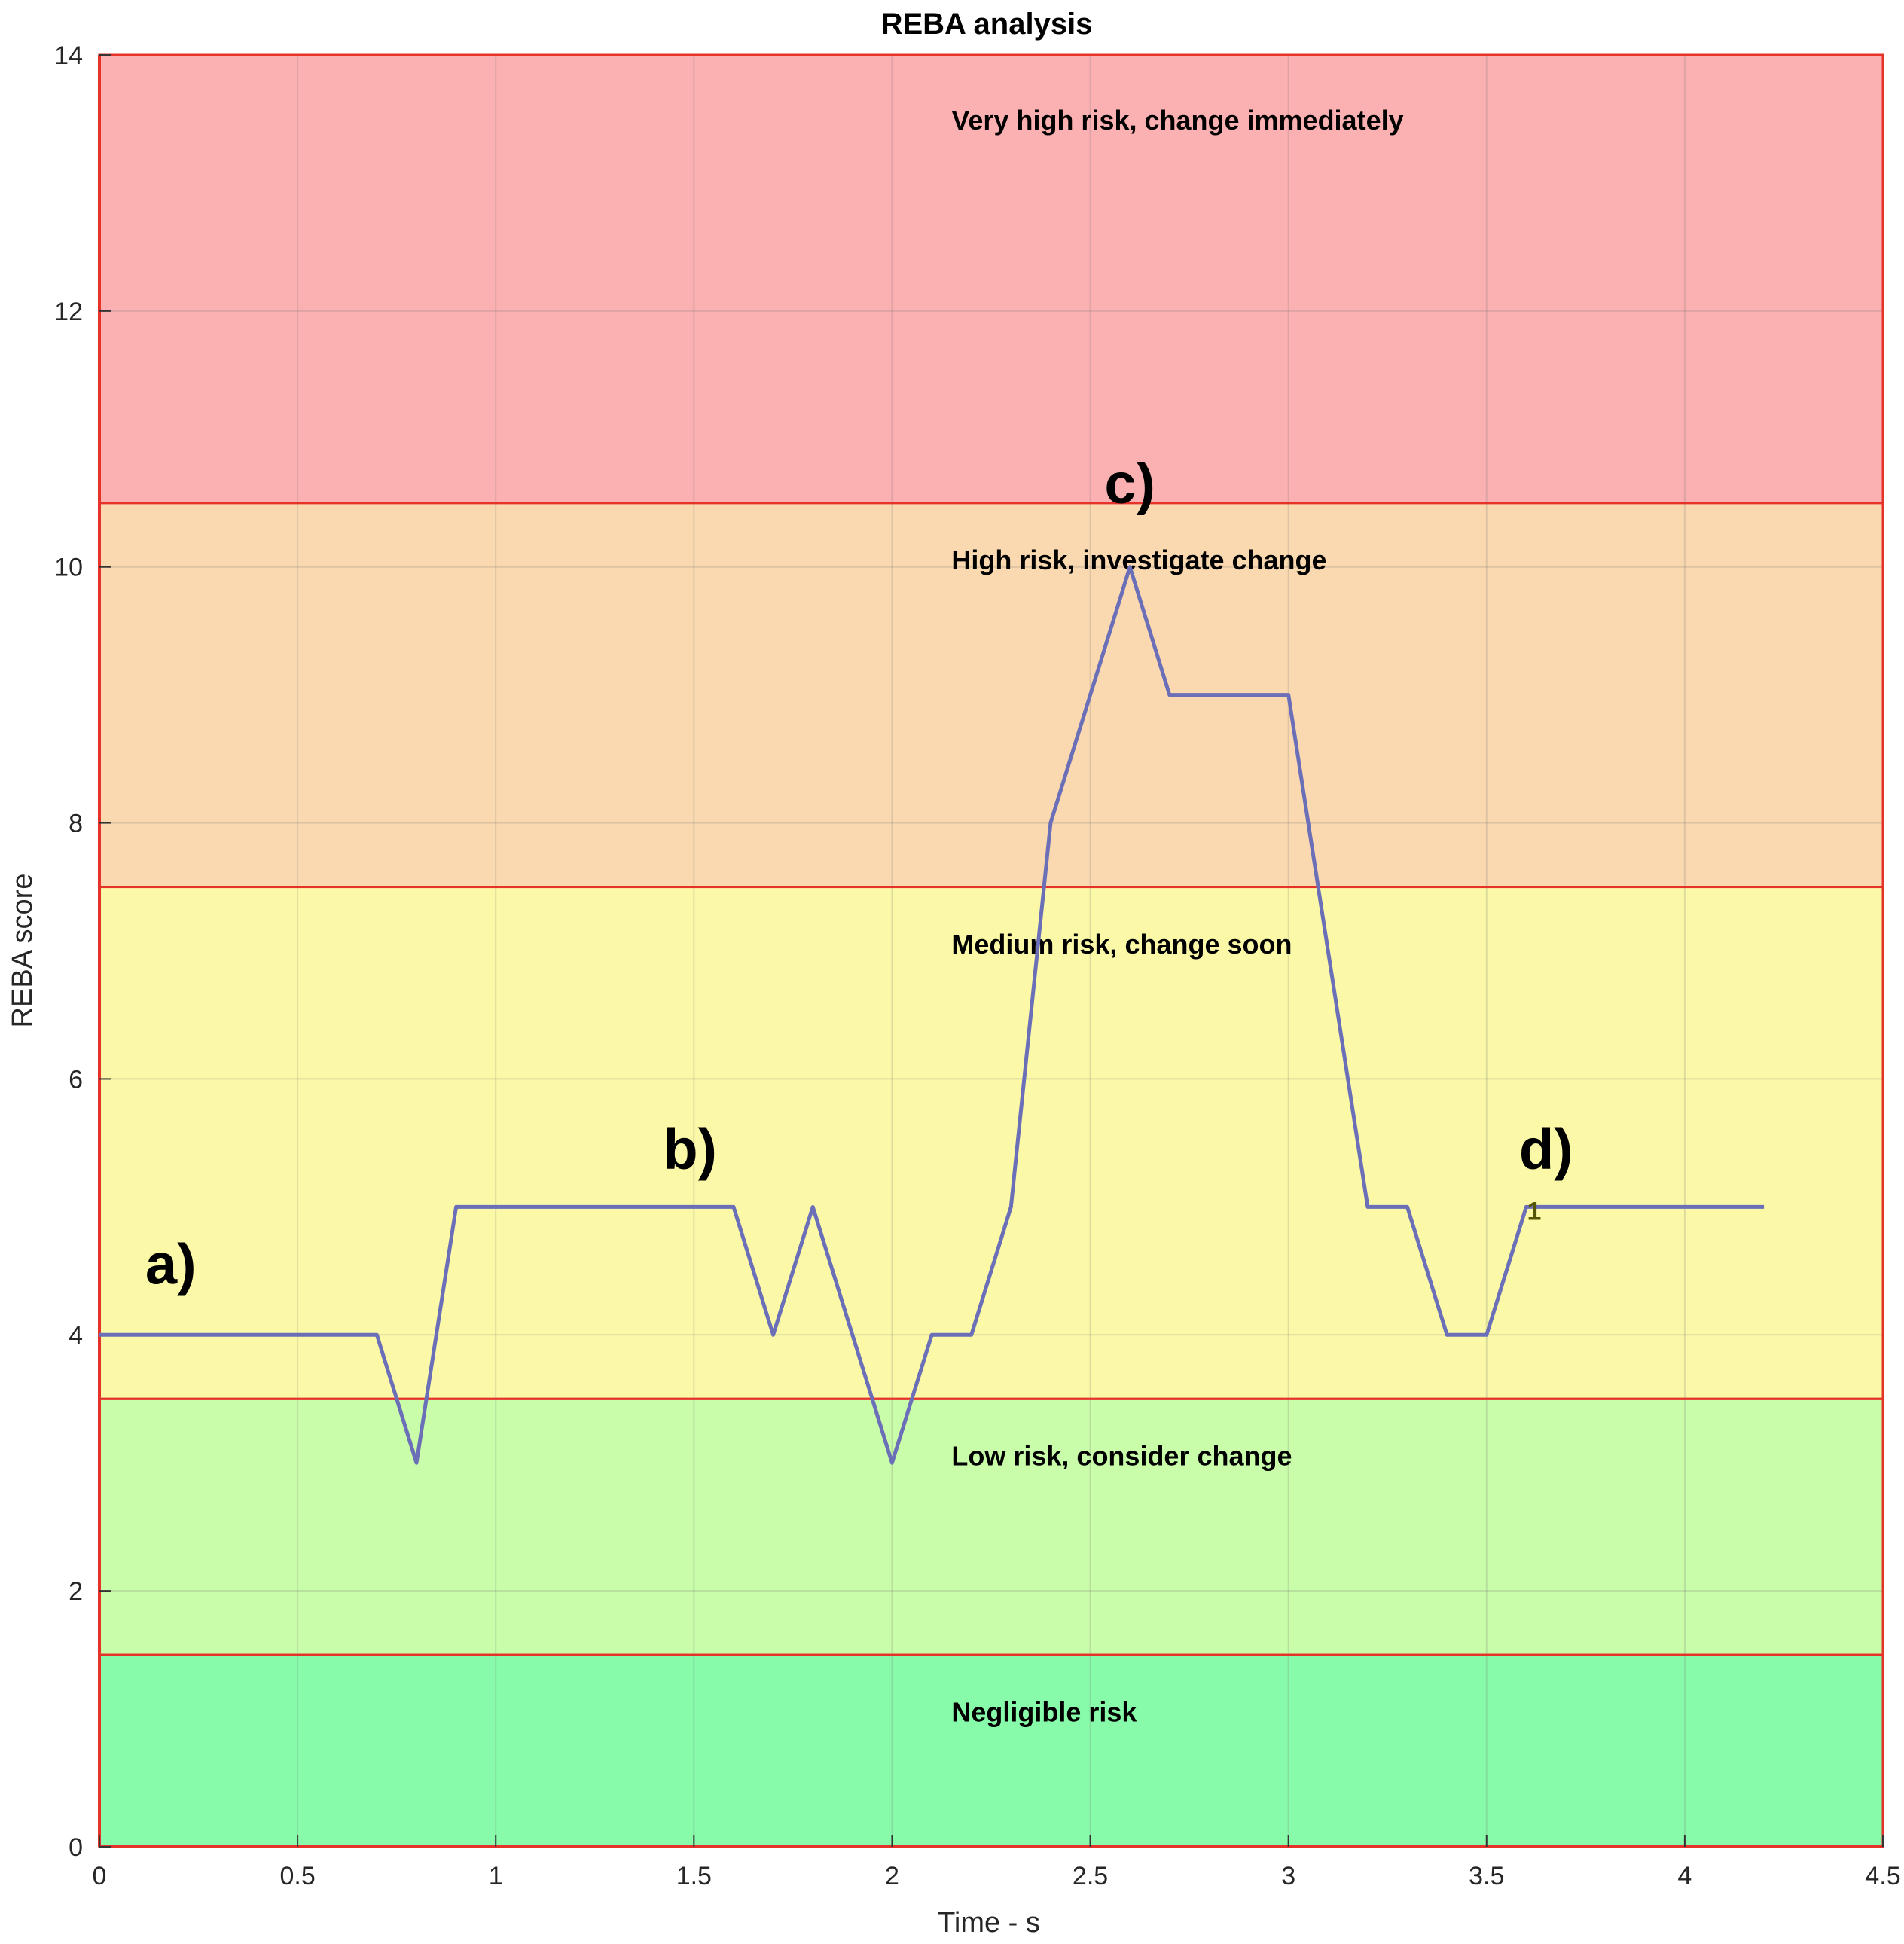 The height and width of the screenshot is (1944, 1904). What do you see at coordinates (76, 1591) in the screenshot?
I see `y-tick-label: 2` at bounding box center [76, 1591].